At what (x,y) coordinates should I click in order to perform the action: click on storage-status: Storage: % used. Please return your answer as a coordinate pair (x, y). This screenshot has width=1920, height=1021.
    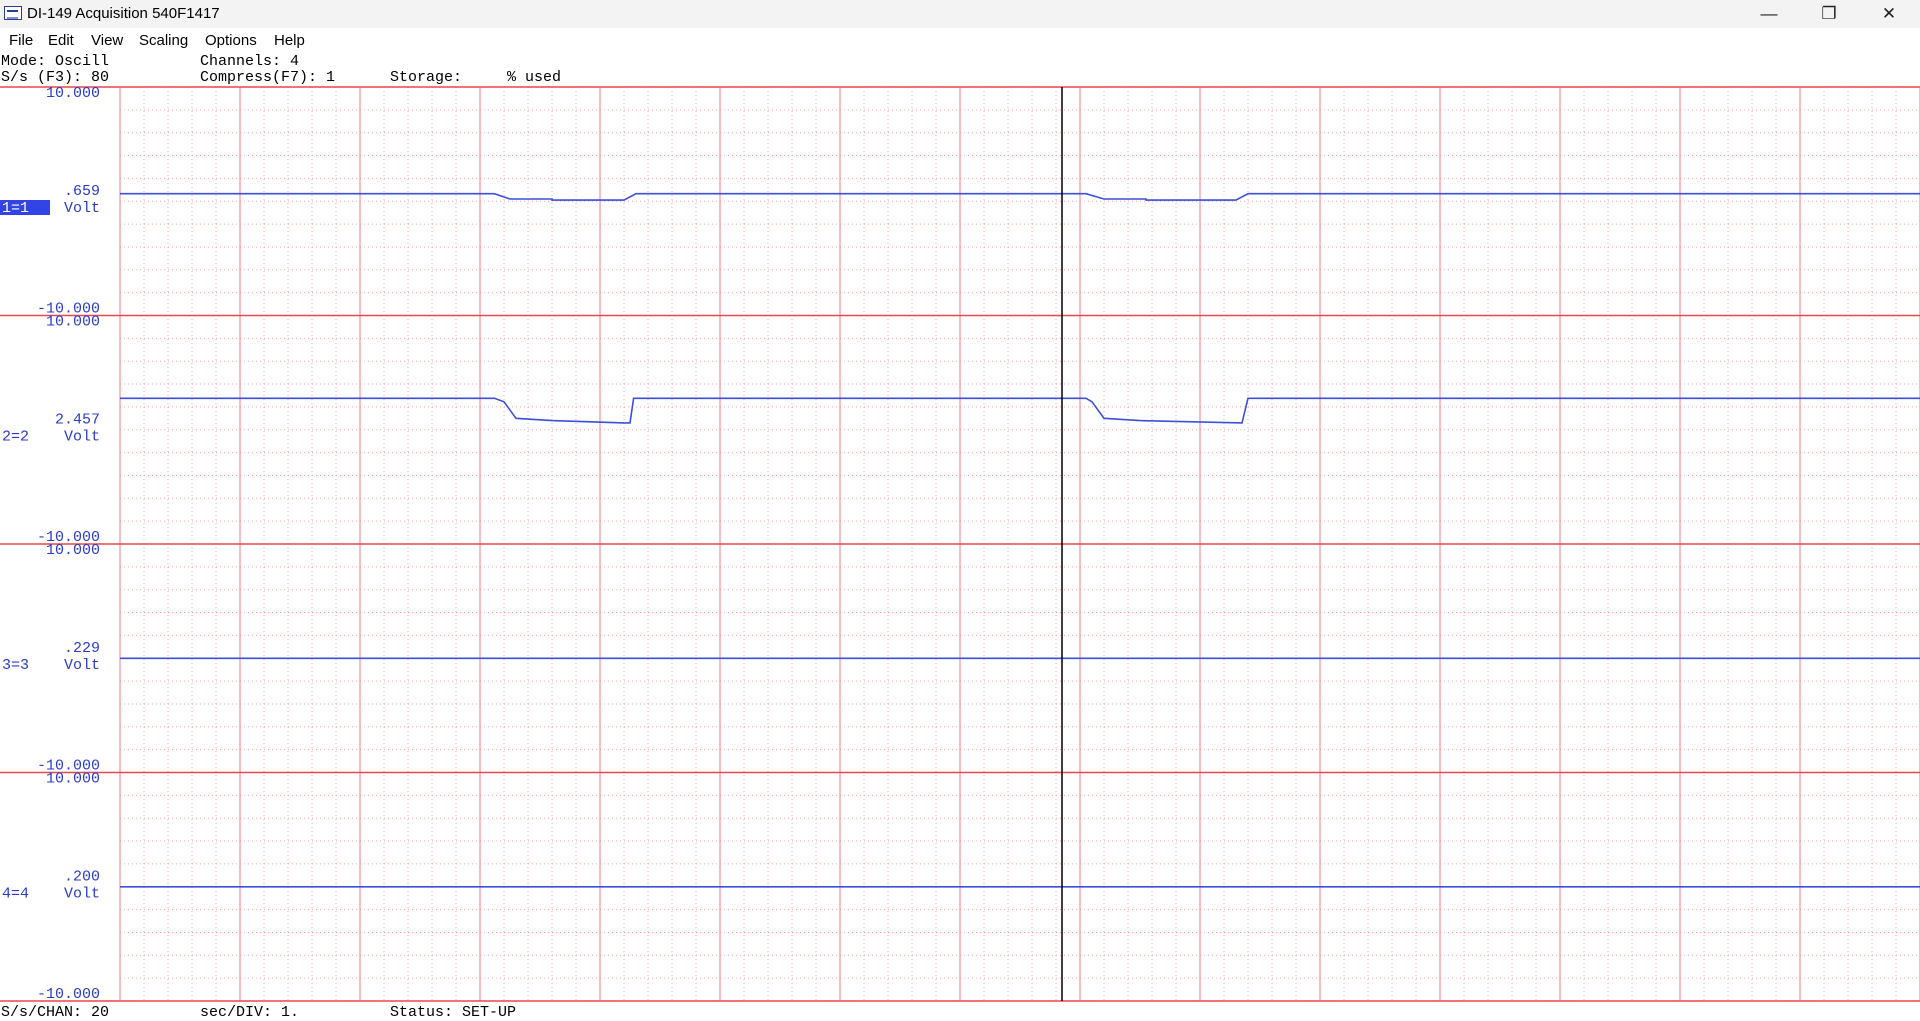
    Looking at the image, I should click on (476, 77).